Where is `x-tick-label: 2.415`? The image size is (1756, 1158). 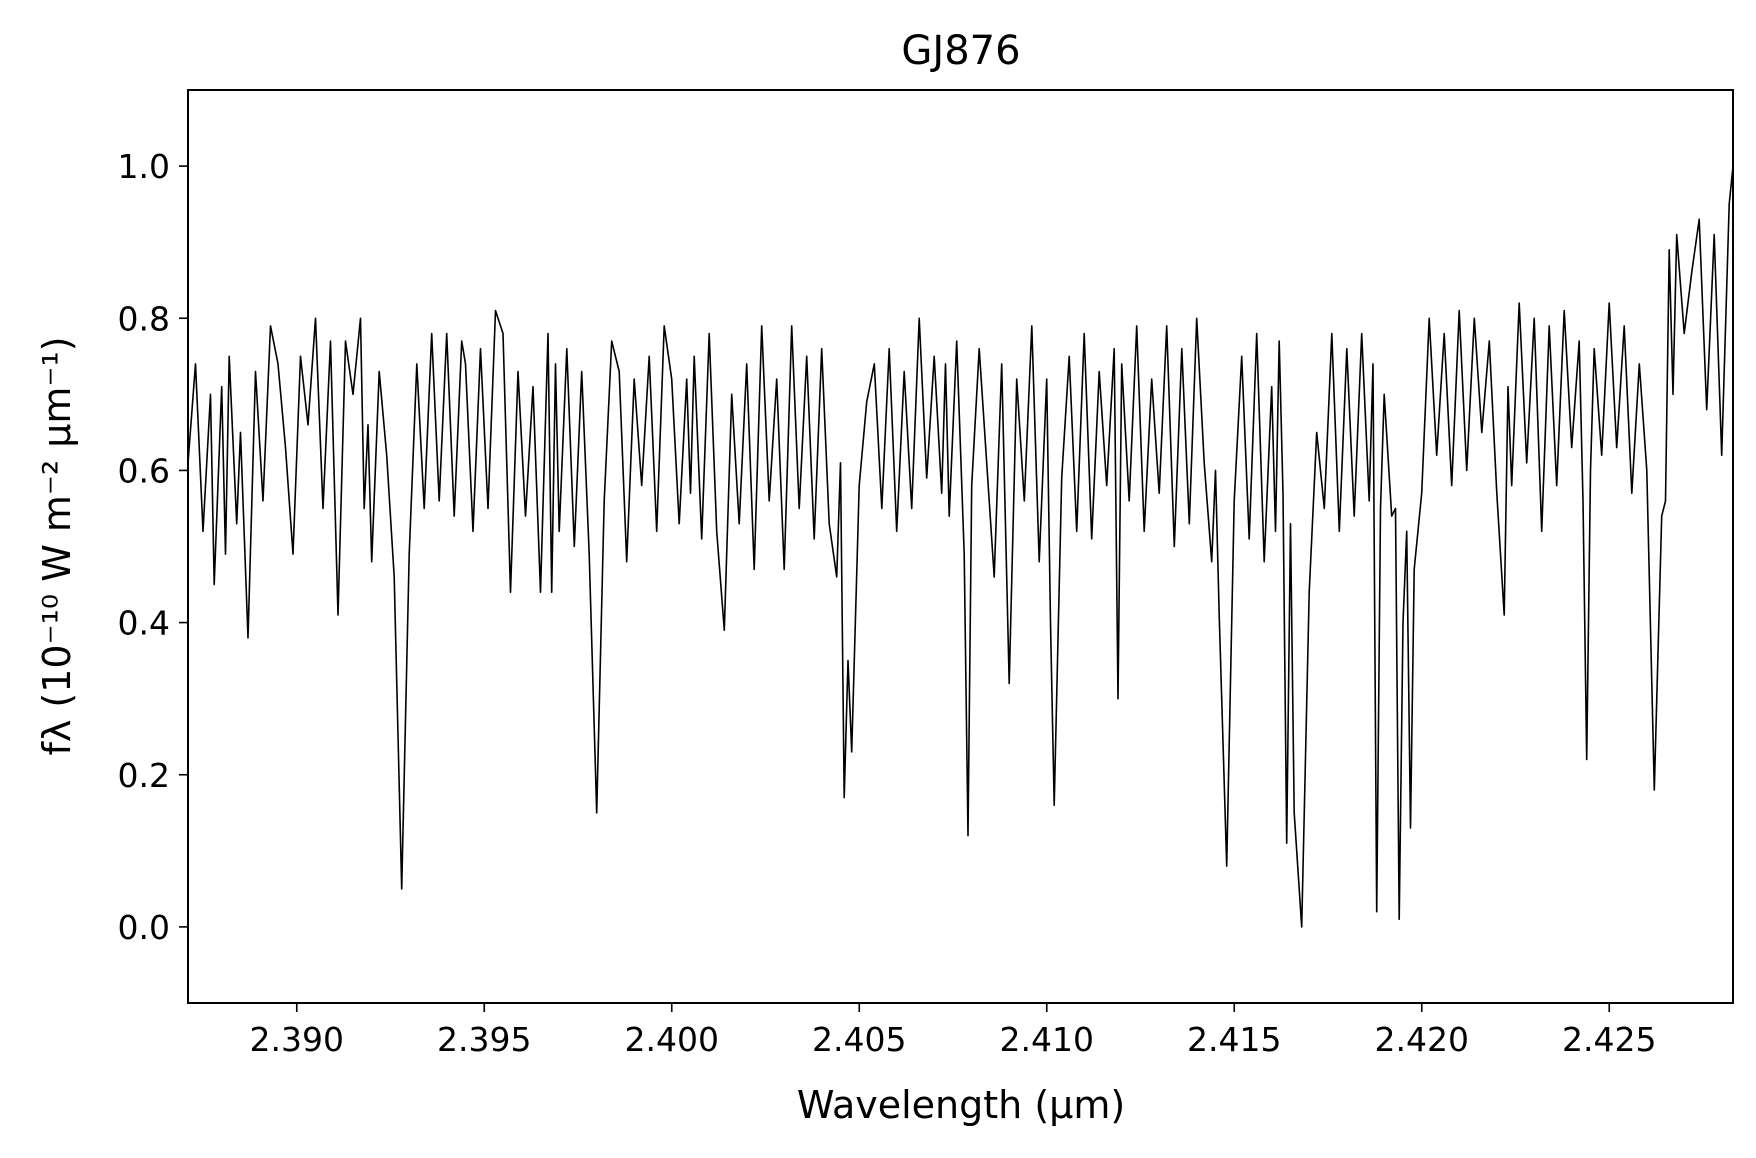
x-tick-label: 2.415 is located at coordinates (1234, 1039).